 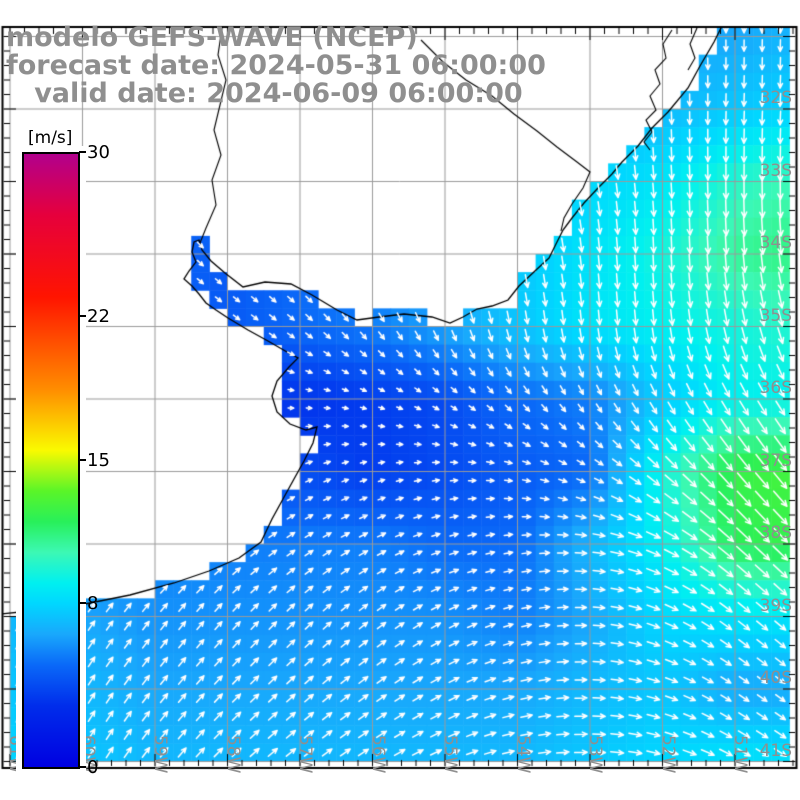 What do you see at coordinates (740, 754) in the screenshot?
I see `lon-axis-label: 51W` at bounding box center [740, 754].